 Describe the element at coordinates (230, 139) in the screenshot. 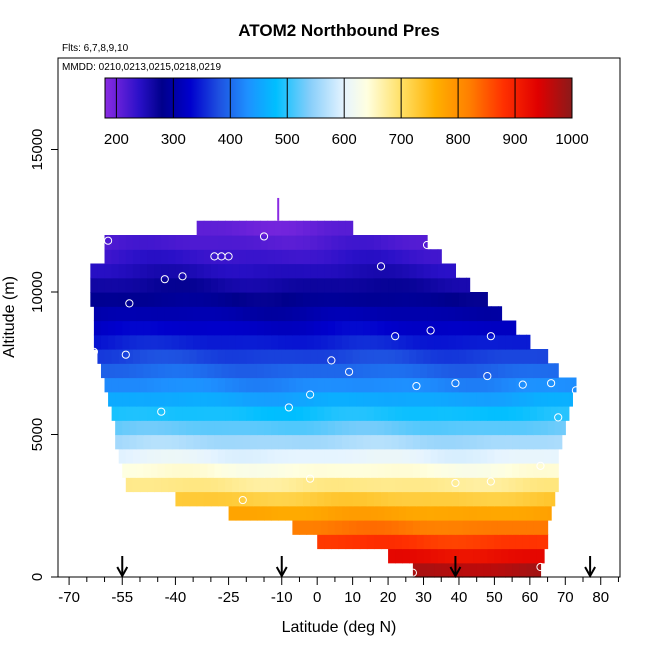

I see `colorbar-tick-label-400: 400` at that location.